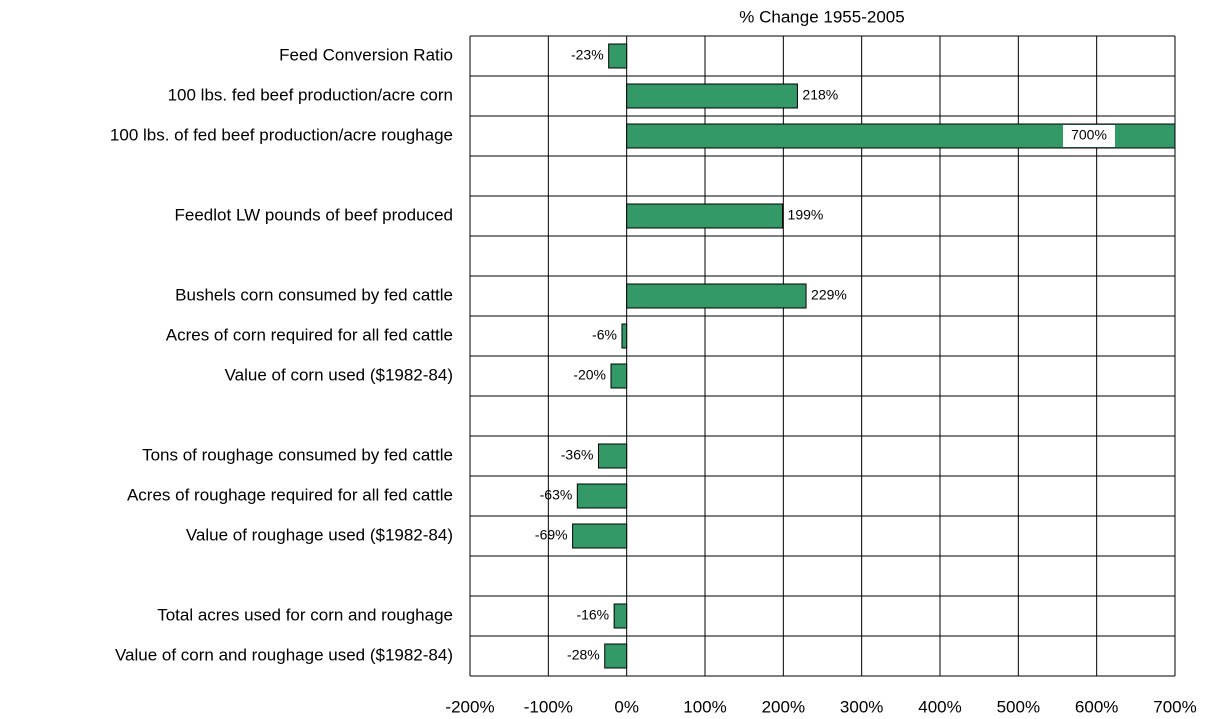  Describe the element at coordinates (305, 614) in the screenshot. I see `category-label: Total acres used for corn and roughage` at that location.